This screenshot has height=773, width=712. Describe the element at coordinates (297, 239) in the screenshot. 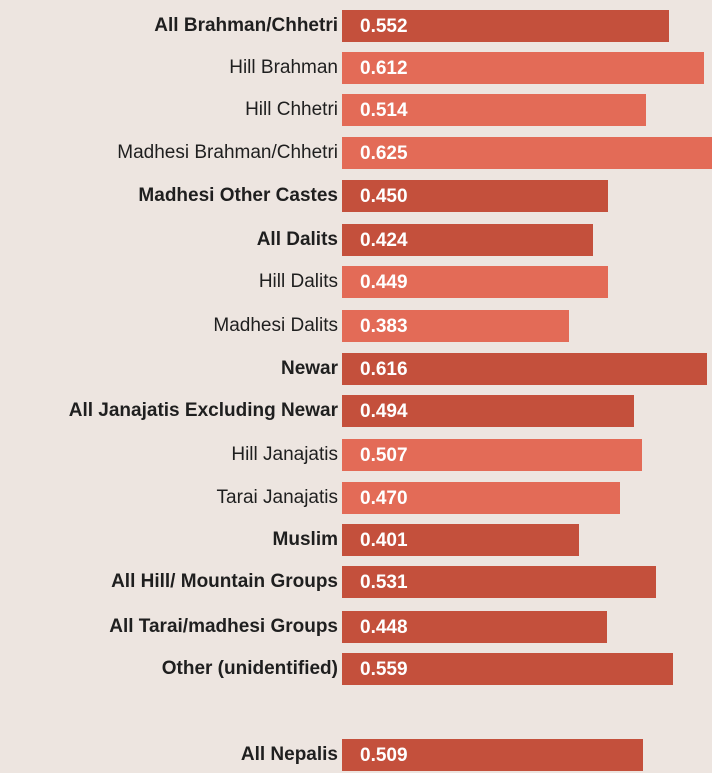

I see `category-label: All Dalits` at that location.